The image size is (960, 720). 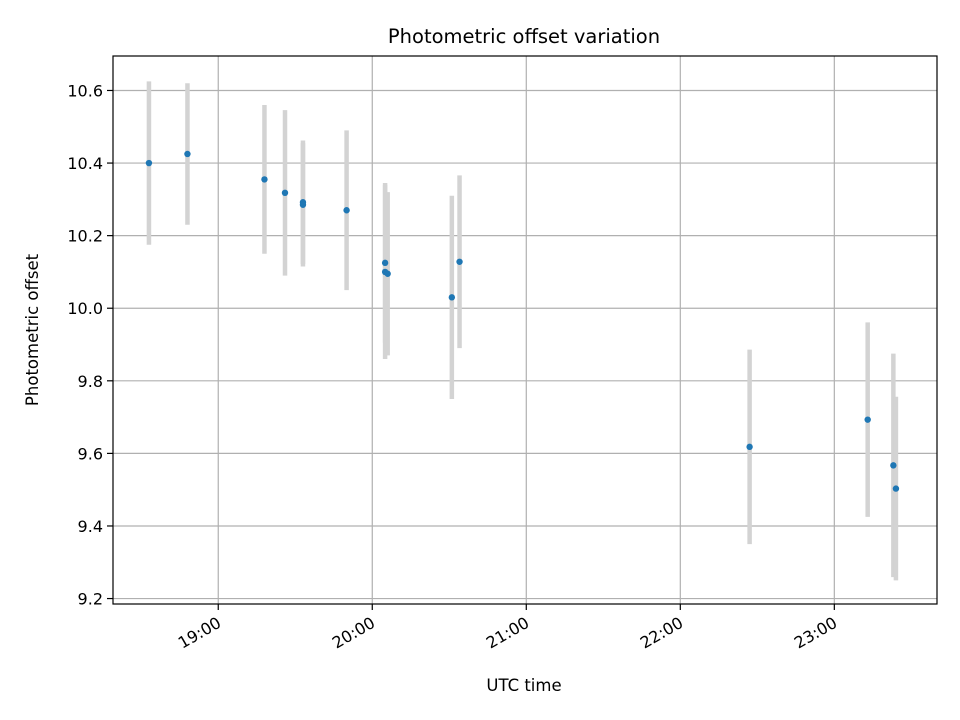 What do you see at coordinates (661, 633) in the screenshot?
I see `x-tick-label: 22:00` at bounding box center [661, 633].